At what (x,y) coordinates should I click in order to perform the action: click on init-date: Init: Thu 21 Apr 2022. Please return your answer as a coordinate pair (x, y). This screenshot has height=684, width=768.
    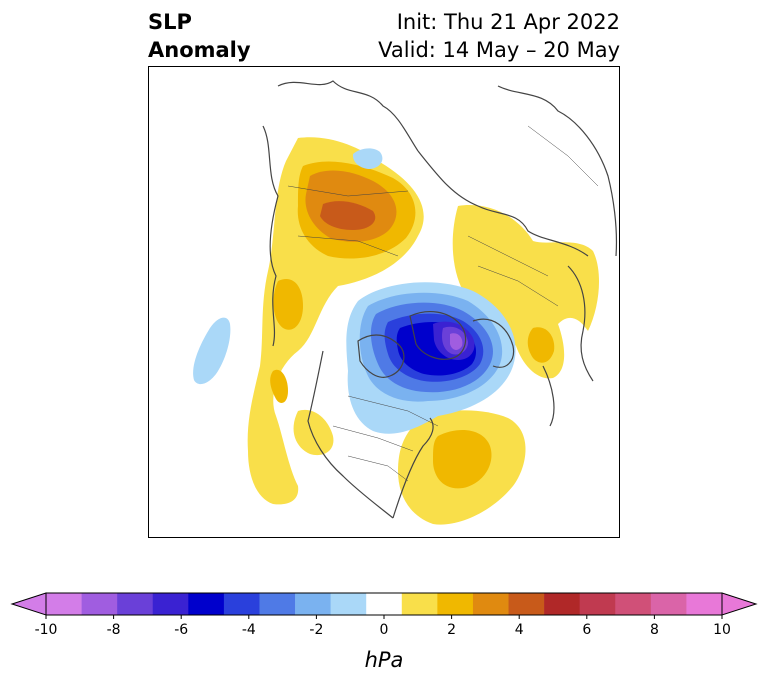
    Looking at the image, I should click on (508, 22).